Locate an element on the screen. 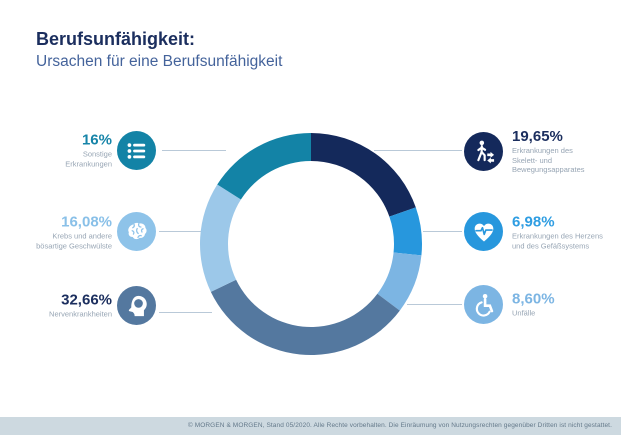  legend-item-unfaelle: 8,60% Unfälle is located at coordinates (566, 304).